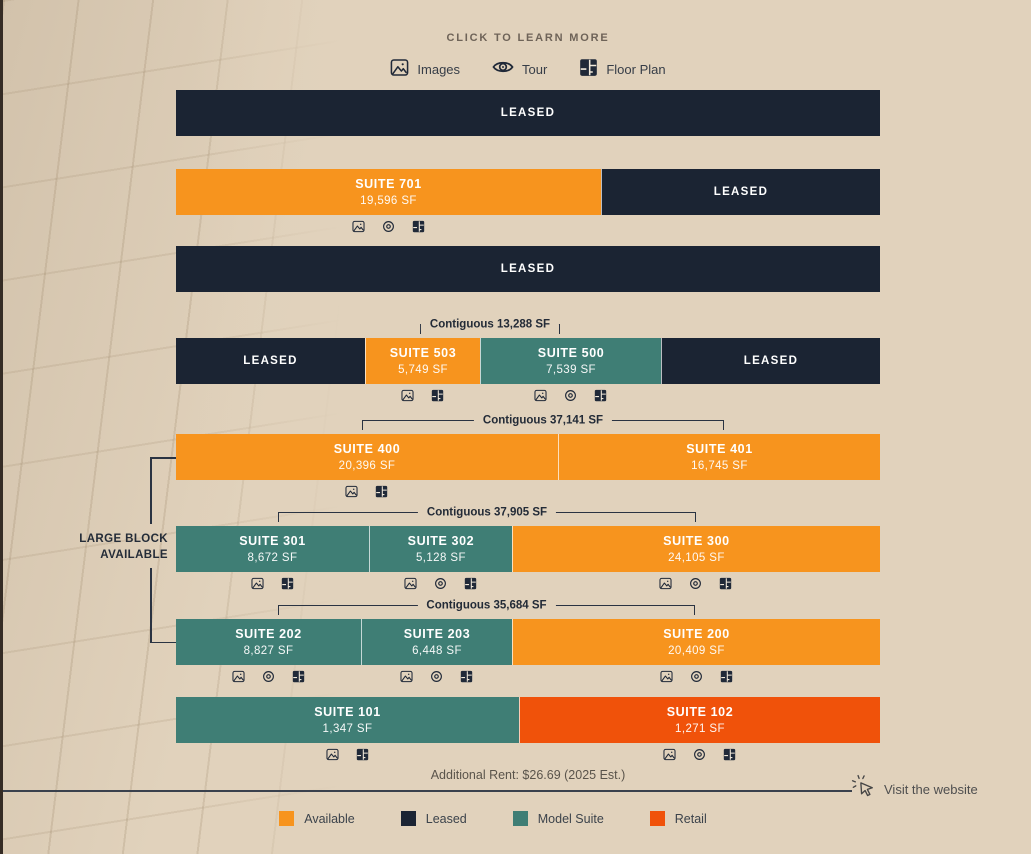 The height and width of the screenshot is (854, 1031). Describe the element at coordinates (700, 712) in the screenshot. I see `suite-name: SUITE 102` at that location.